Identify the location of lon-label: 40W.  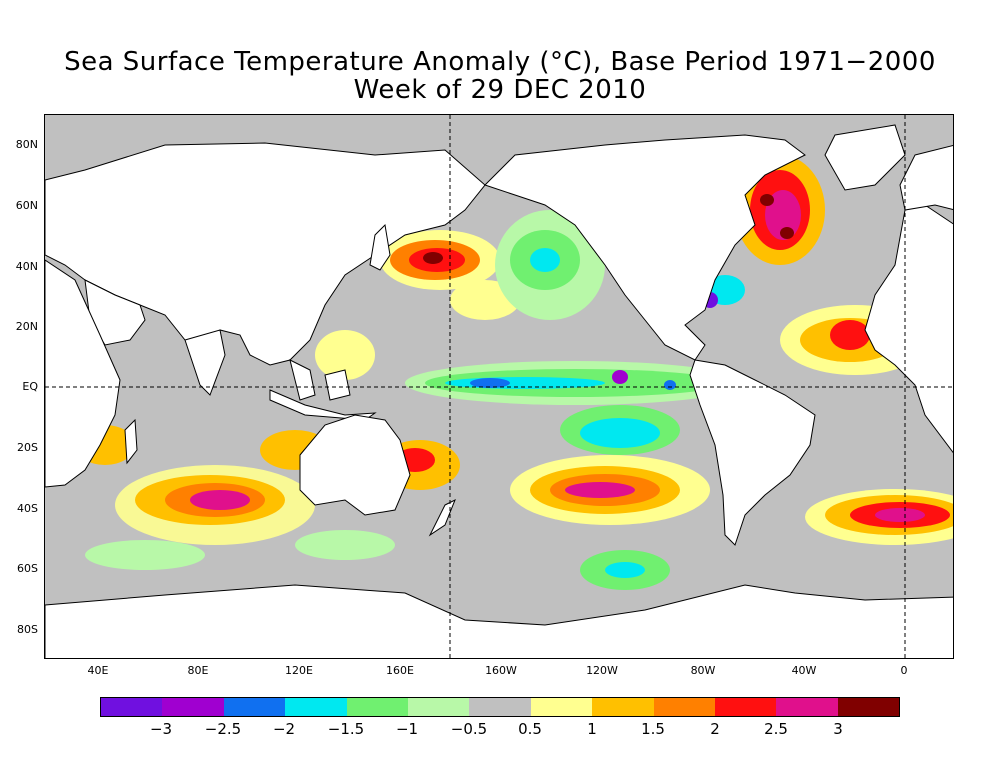
(804, 670).